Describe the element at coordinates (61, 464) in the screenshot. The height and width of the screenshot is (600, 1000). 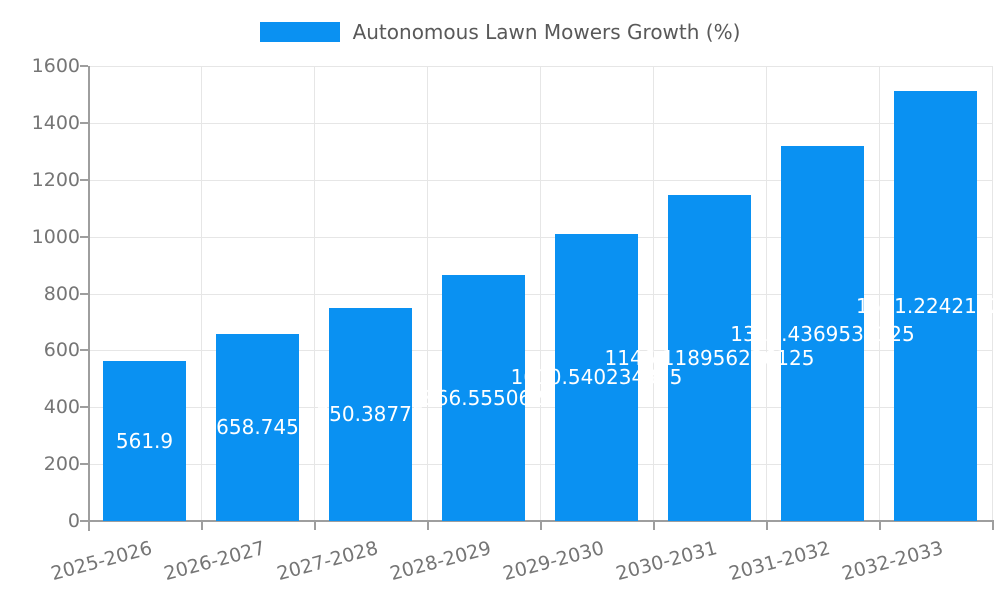
I see `y-tick-label: 200` at that location.